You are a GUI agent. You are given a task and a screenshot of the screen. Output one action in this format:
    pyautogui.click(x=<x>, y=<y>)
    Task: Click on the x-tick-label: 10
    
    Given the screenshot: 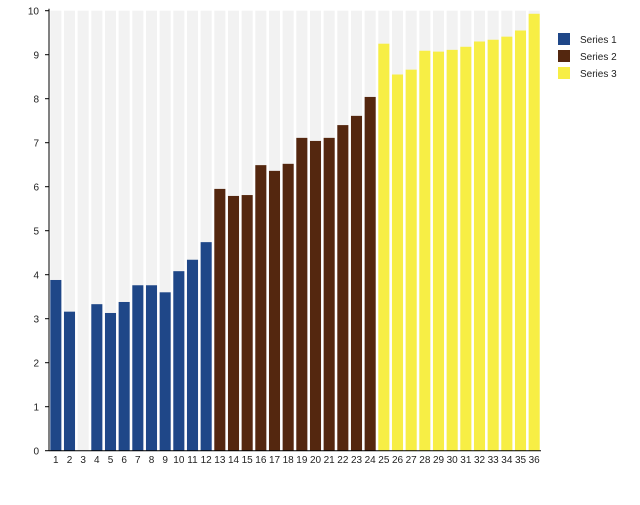 What is the action you would take?
    pyautogui.click(x=179, y=460)
    